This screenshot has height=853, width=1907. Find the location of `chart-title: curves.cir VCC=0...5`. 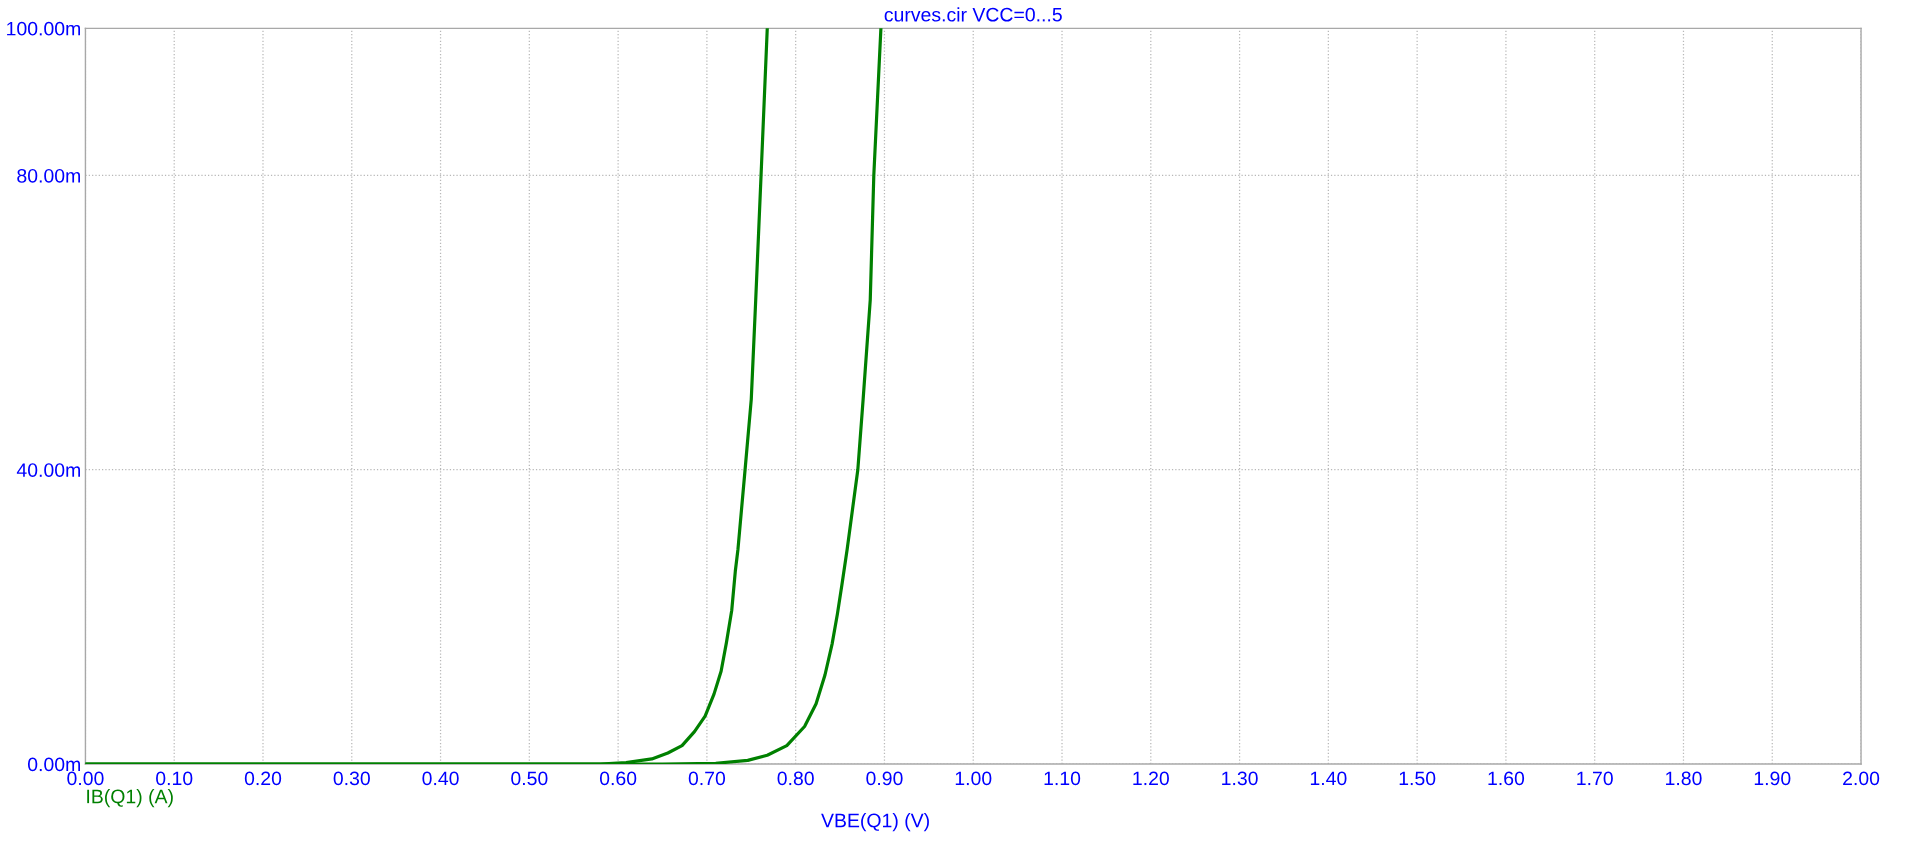

chart-title: curves.cir VCC=0...5 is located at coordinates (973, 14).